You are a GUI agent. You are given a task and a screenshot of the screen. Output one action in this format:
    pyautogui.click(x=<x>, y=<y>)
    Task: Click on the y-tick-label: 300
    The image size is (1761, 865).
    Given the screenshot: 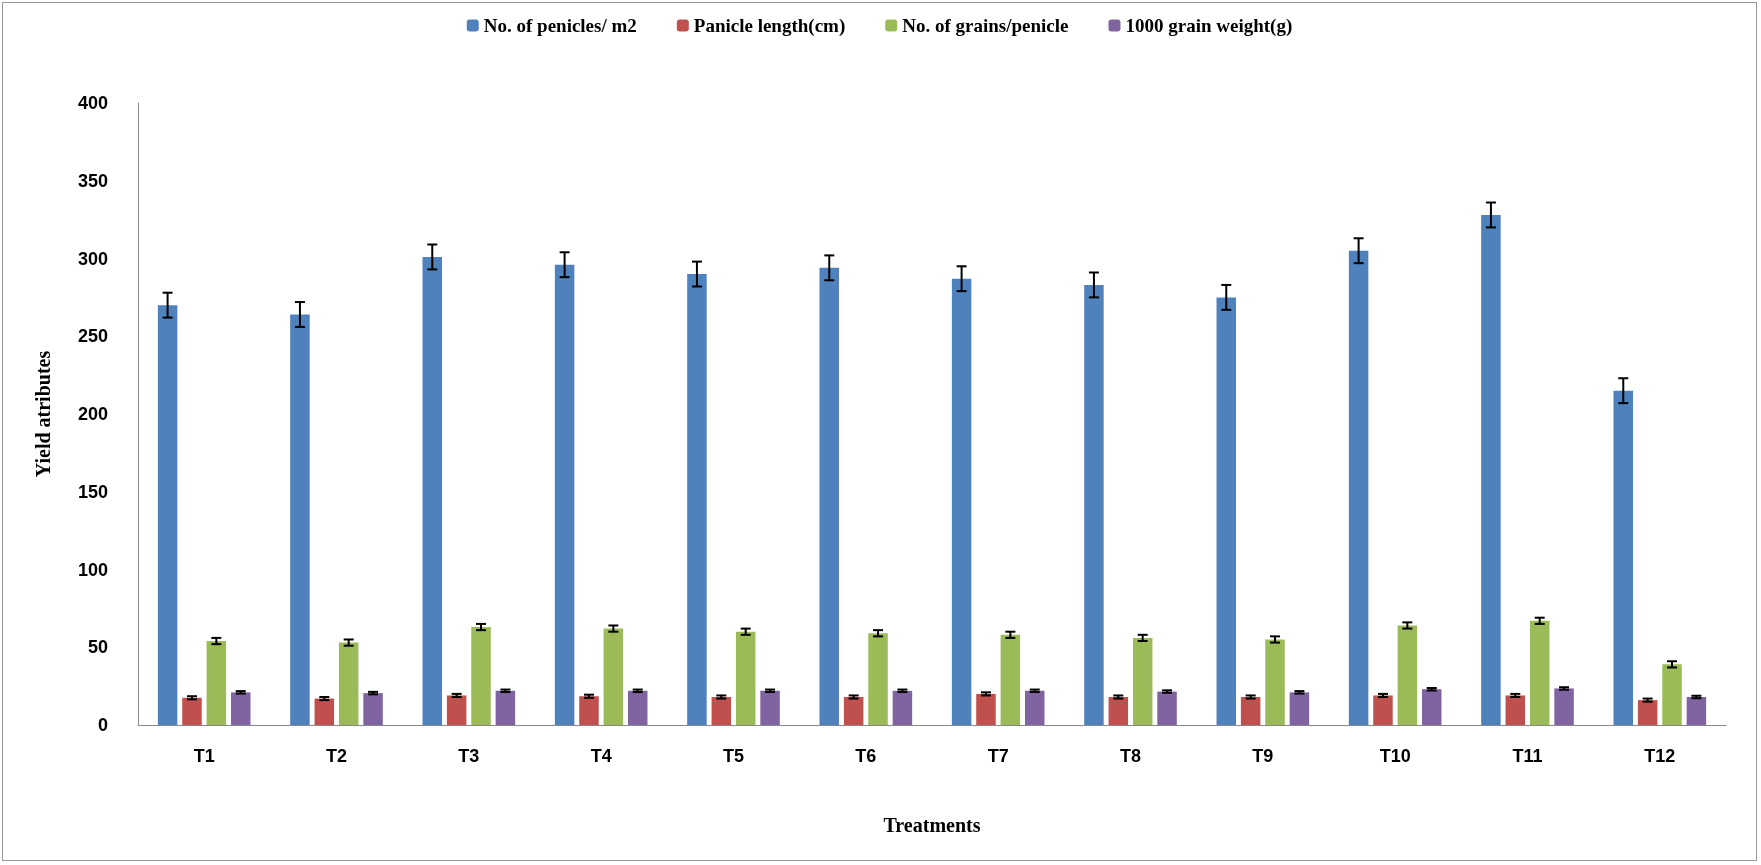 What is the action you would take?
    pyautogui.click(x=92, y=258)
    